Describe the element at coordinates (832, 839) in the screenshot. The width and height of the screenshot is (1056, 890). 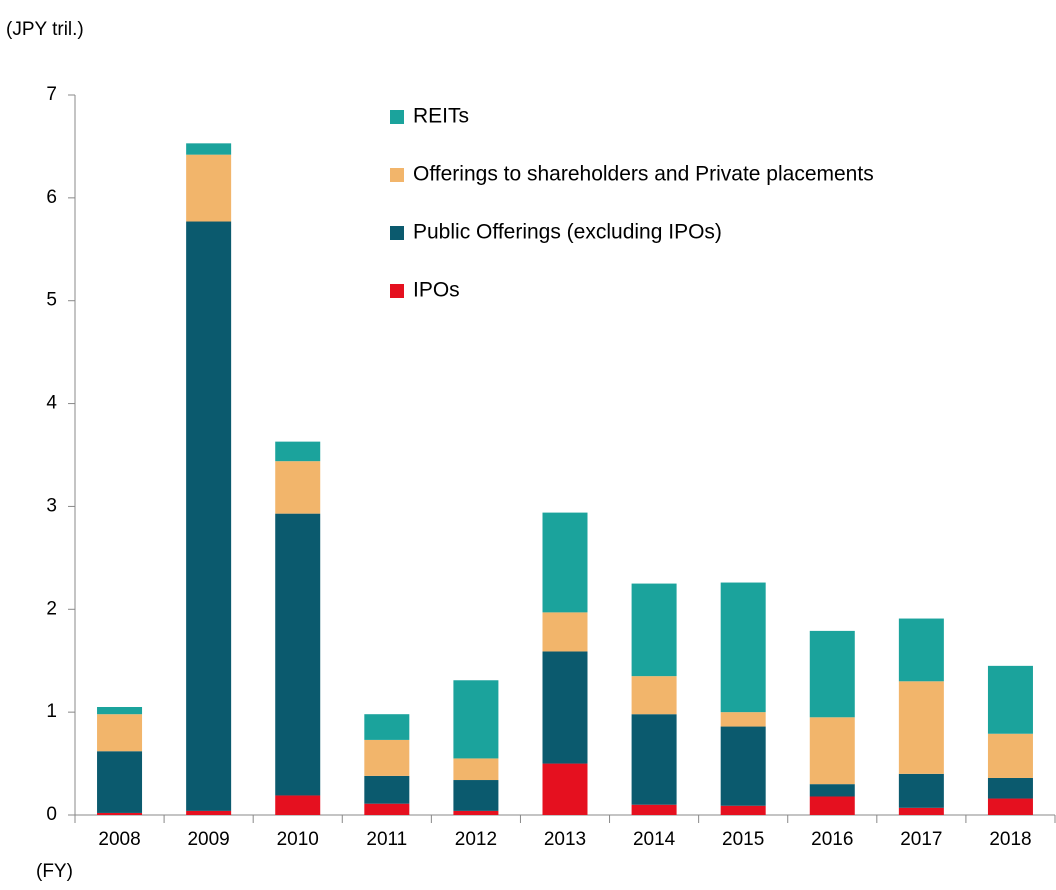
I see `x-tick-label: 2016` at that location.